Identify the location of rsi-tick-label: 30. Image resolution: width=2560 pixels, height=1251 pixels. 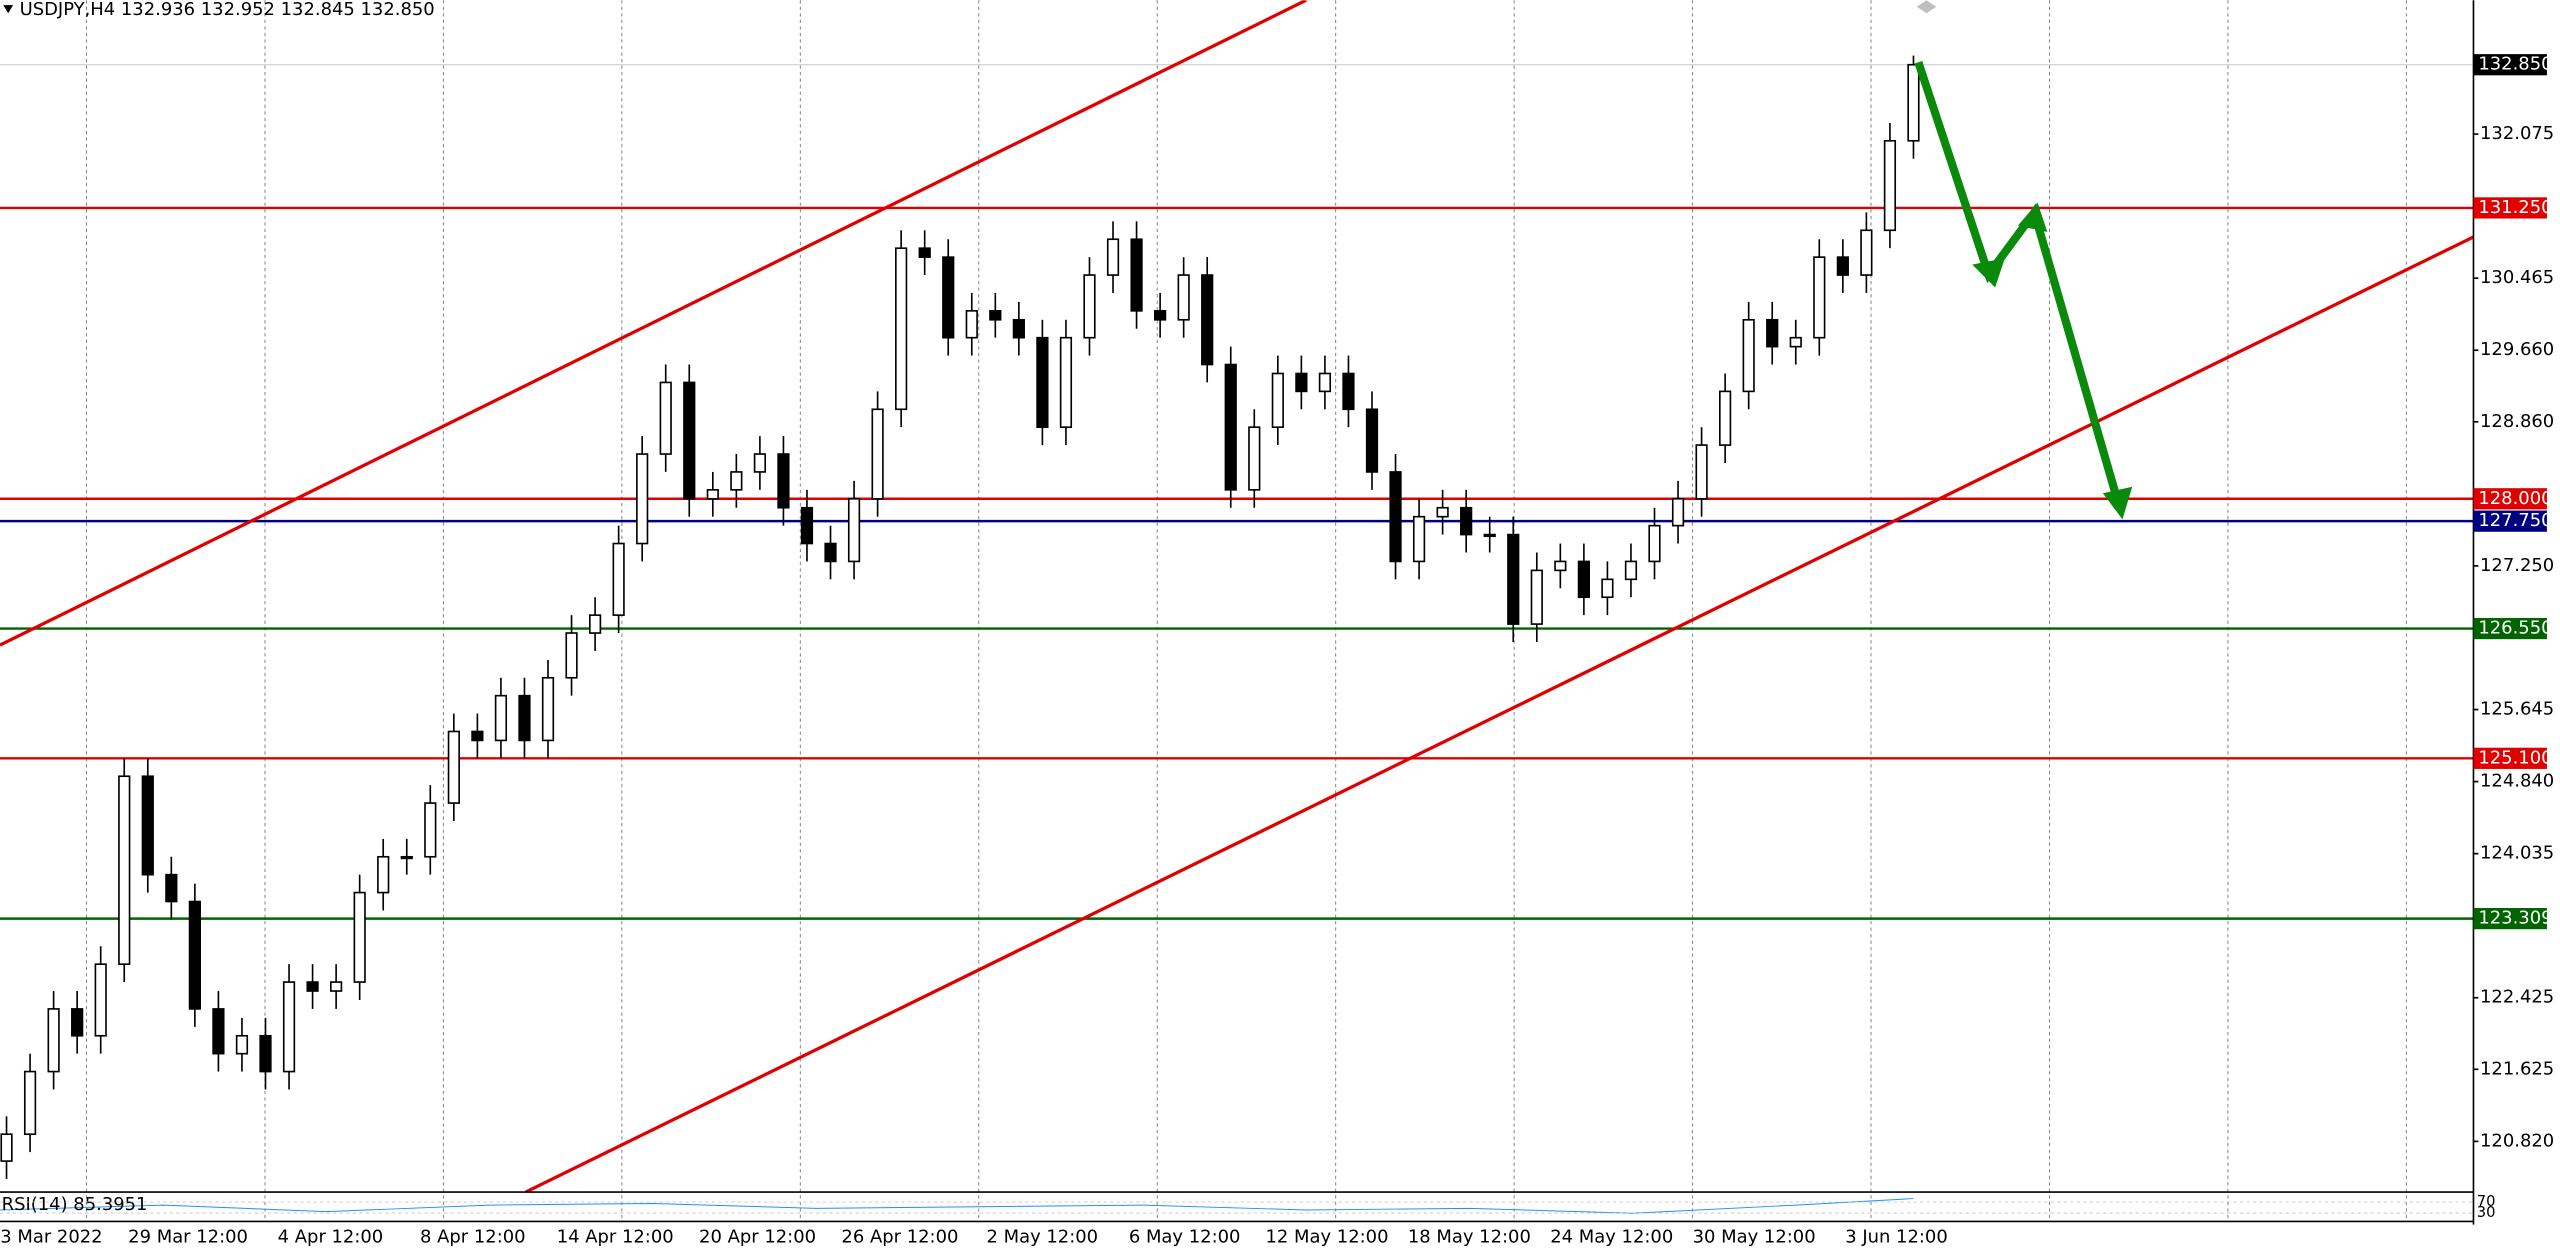
(2486, 1212).